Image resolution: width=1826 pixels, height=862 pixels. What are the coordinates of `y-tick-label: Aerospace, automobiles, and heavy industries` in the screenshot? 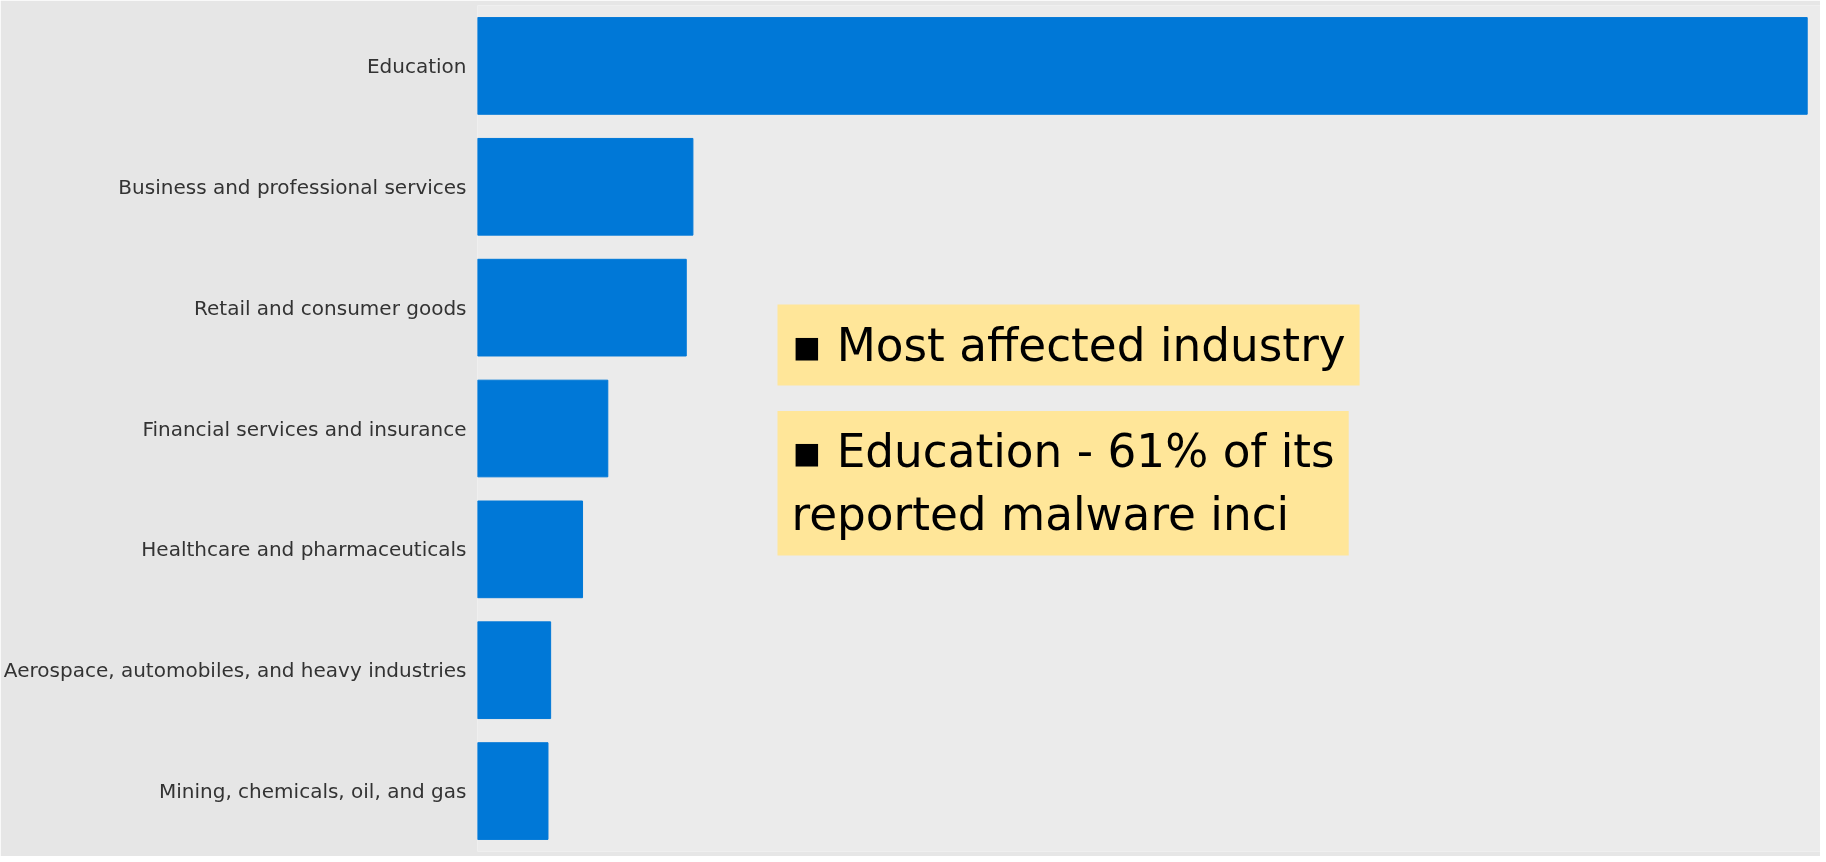 It's located at (235, 670).